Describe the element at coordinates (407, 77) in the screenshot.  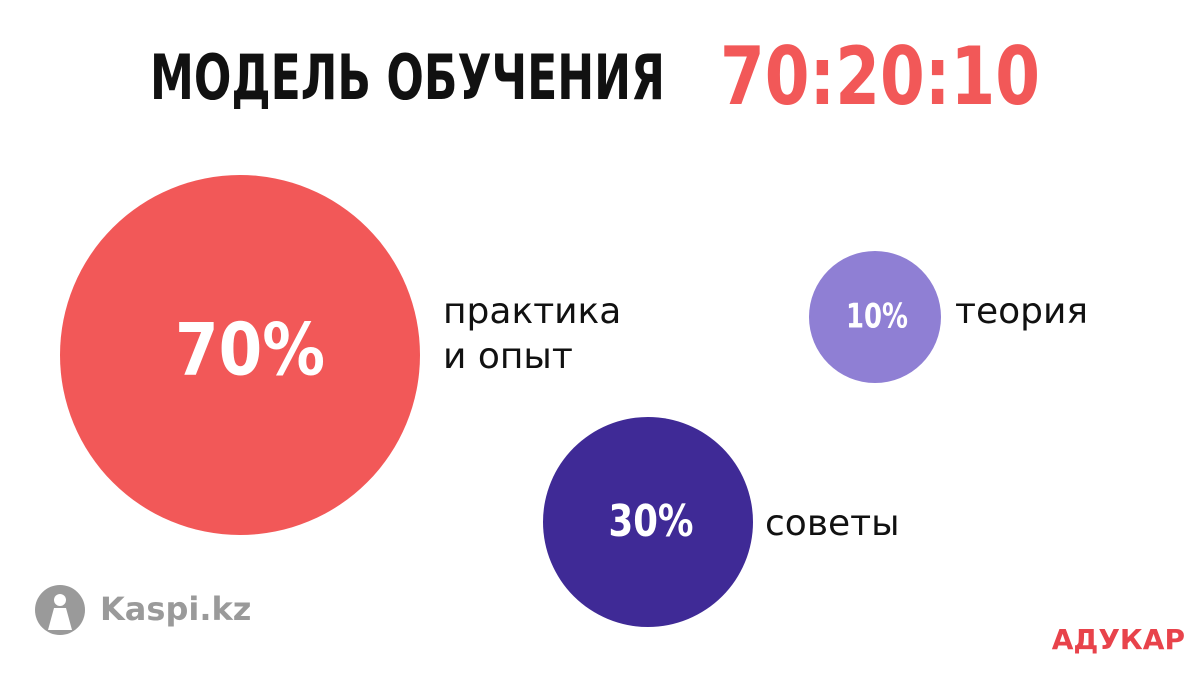
I see `title: МОДЕЛЬ ОБУЧЕНИЯ` at that location.